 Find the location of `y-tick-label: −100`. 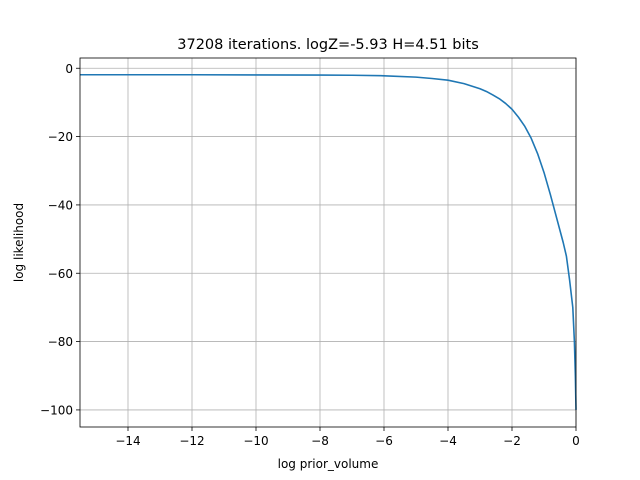

y-tick-label: −100 is located at coordinates (56, 410).